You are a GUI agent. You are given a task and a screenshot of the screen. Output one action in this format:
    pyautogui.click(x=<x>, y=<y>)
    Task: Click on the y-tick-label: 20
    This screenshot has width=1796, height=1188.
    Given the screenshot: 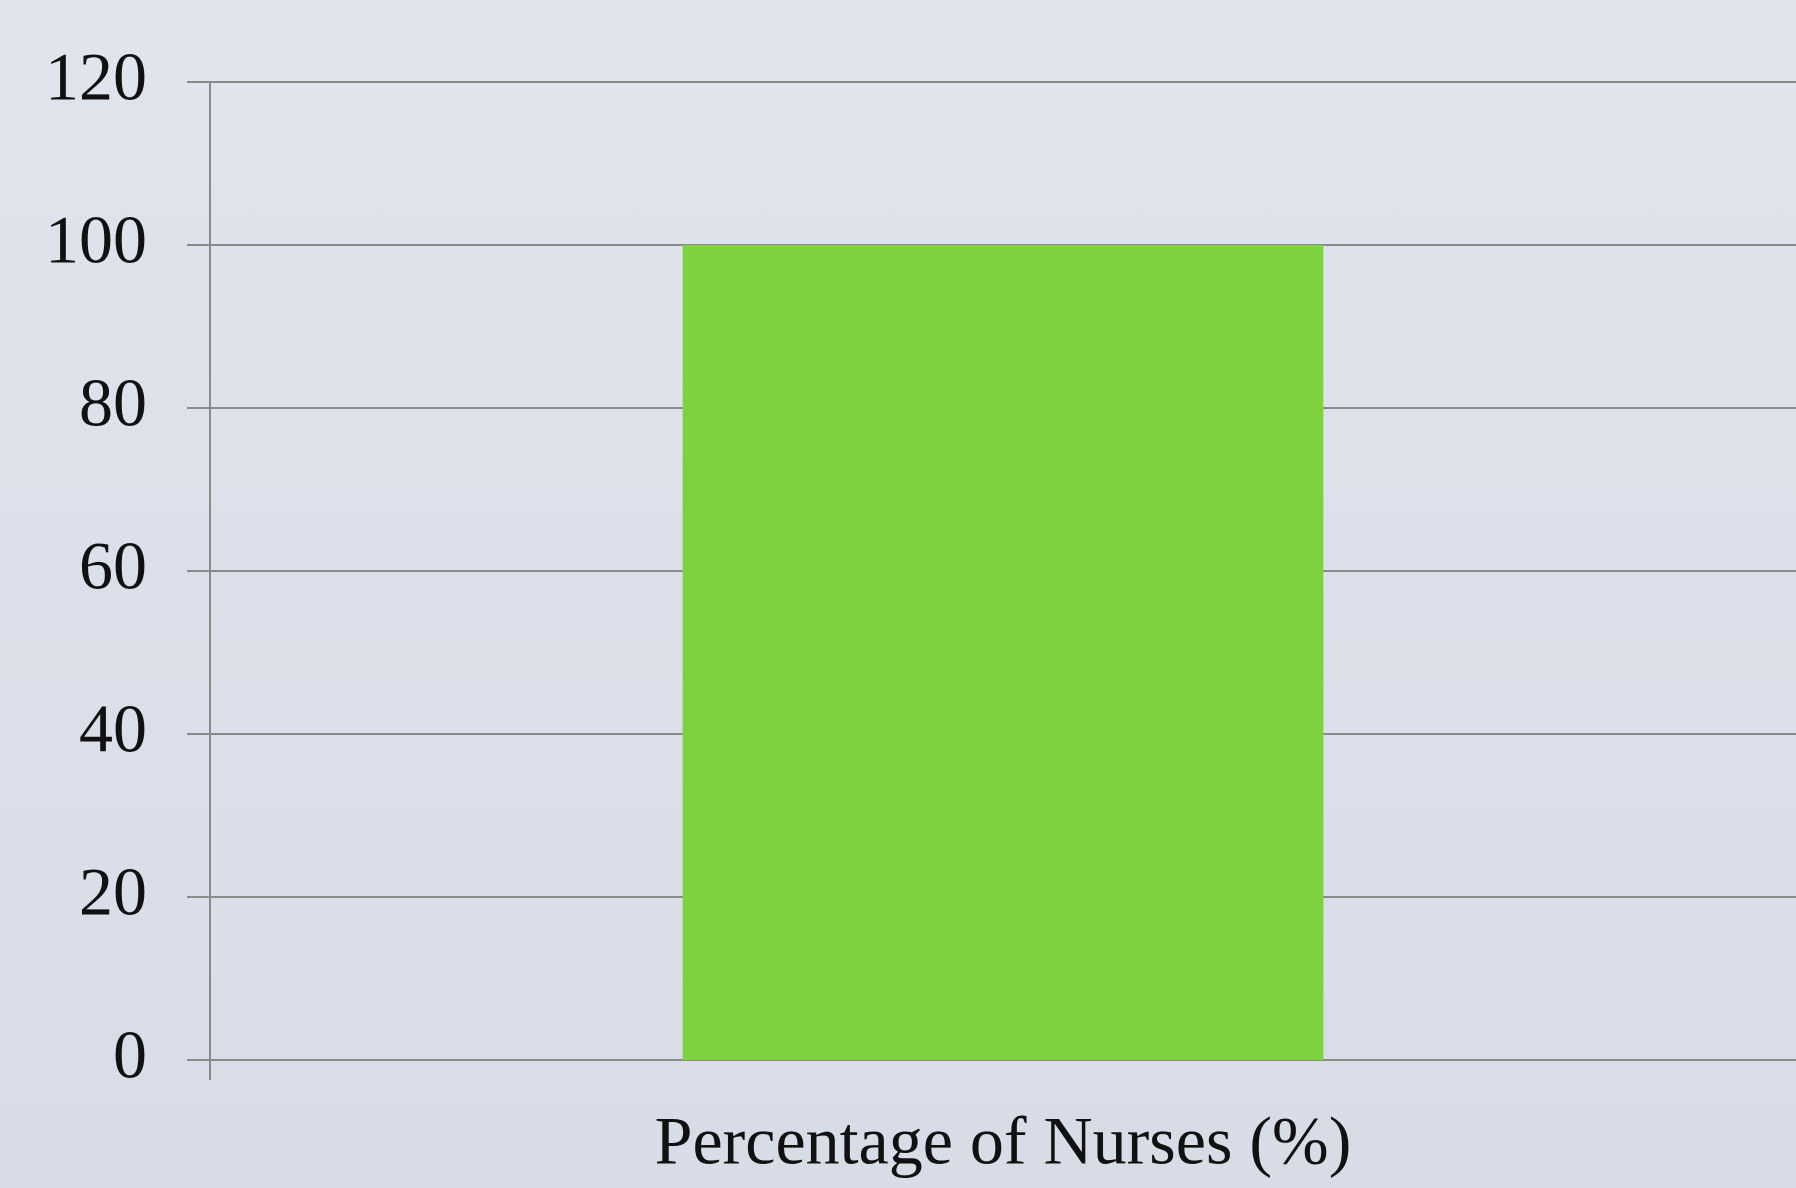 What is the action you would take?
    pyautogui.click(x=113, y=892)
    